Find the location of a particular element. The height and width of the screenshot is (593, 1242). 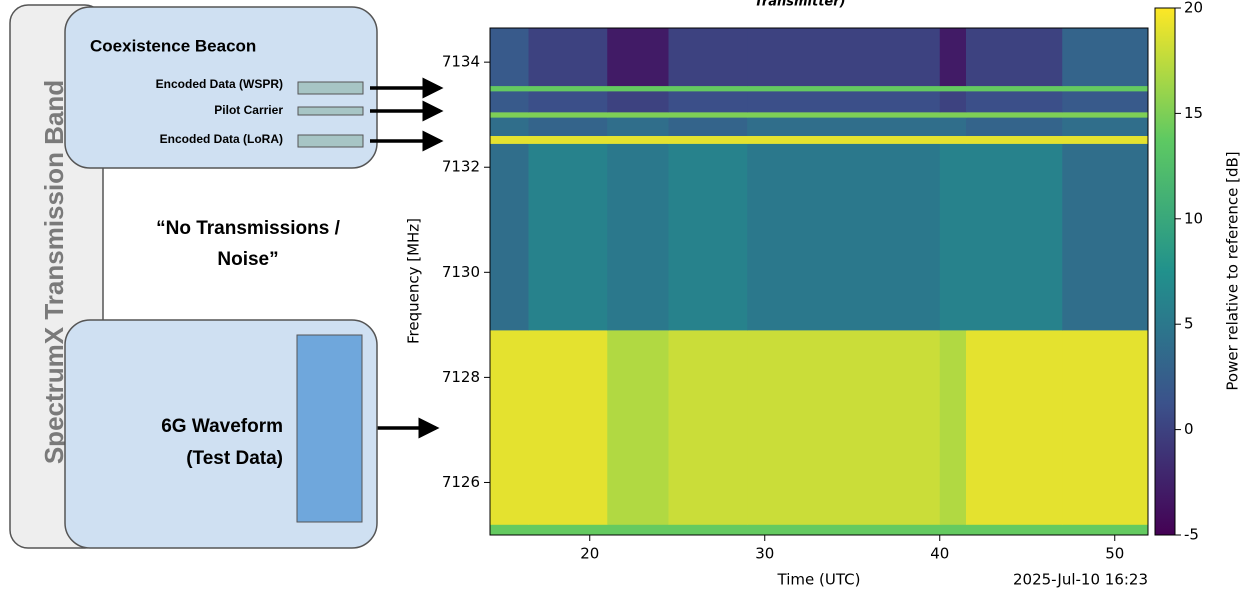

x-tick-label: 20 is located at coordinates (589, 554).